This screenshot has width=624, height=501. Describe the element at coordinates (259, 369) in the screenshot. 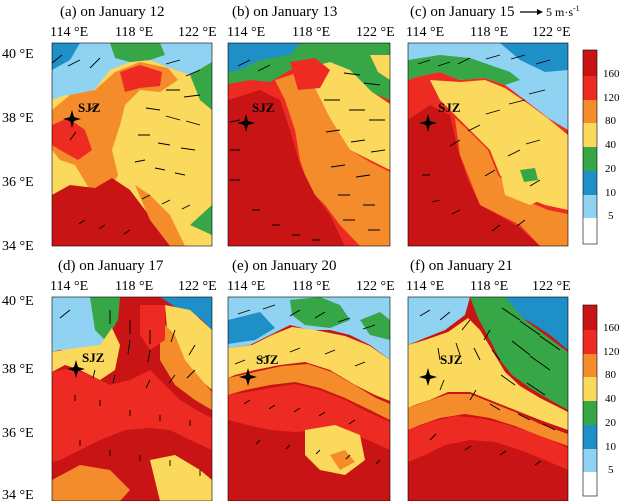

I see `panel-e-station: SJZ` at that location.